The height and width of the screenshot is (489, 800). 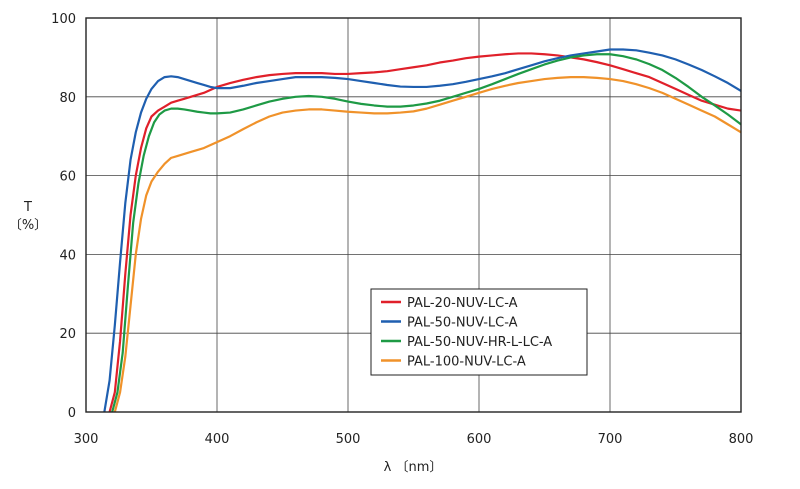 I want to click on x-tick-label: 800, so click(x=741, y=439).